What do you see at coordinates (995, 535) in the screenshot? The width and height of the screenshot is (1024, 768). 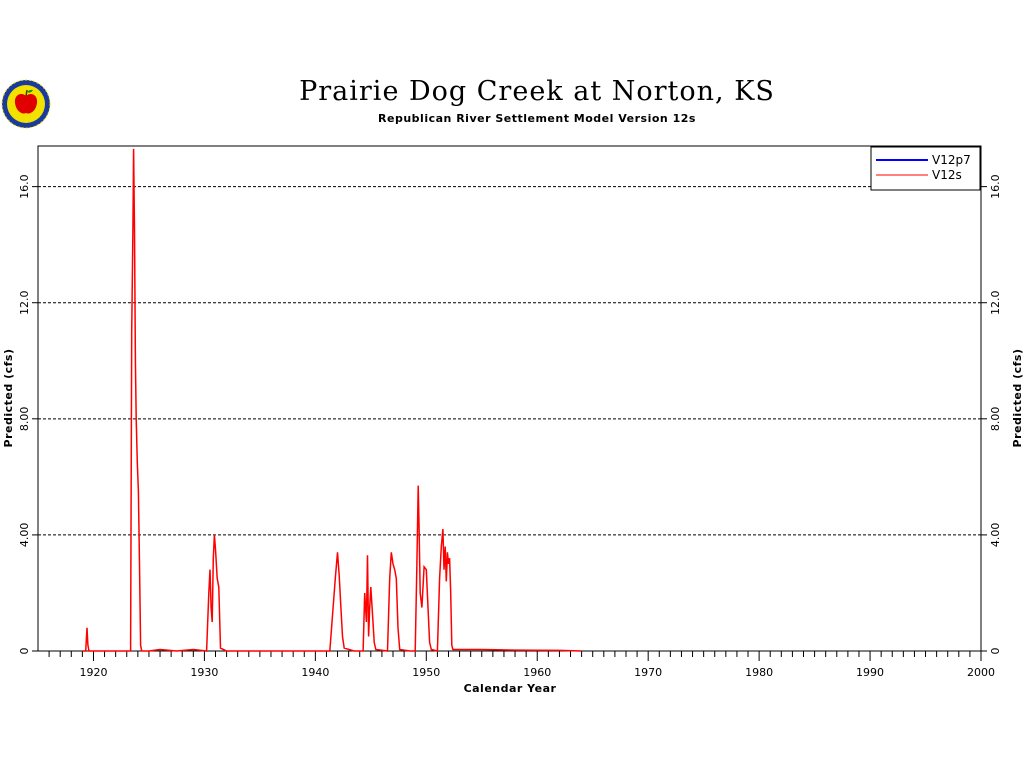 I see `y-tick-label-right-1: 4.00` at bounding box center [995, 535].